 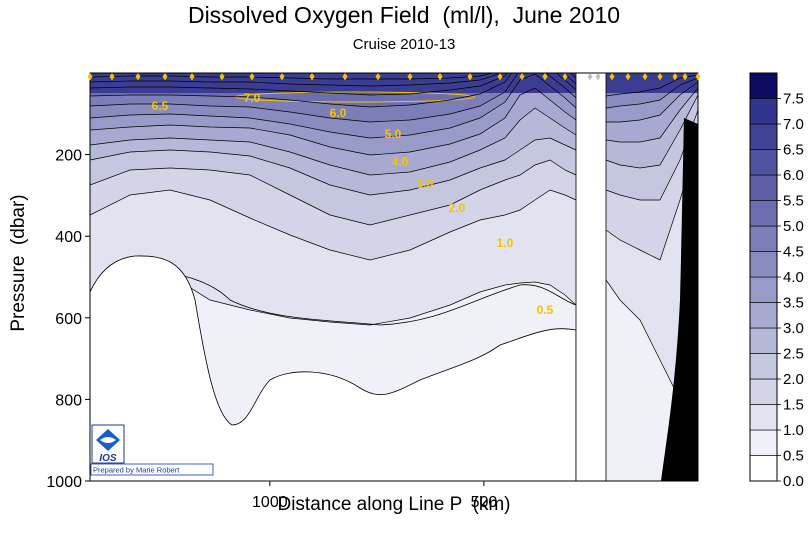 What do you see at coordinates (505, 243) in the screenshot?
I see `contour-label: 1.0` at bounding box center [505, 243].